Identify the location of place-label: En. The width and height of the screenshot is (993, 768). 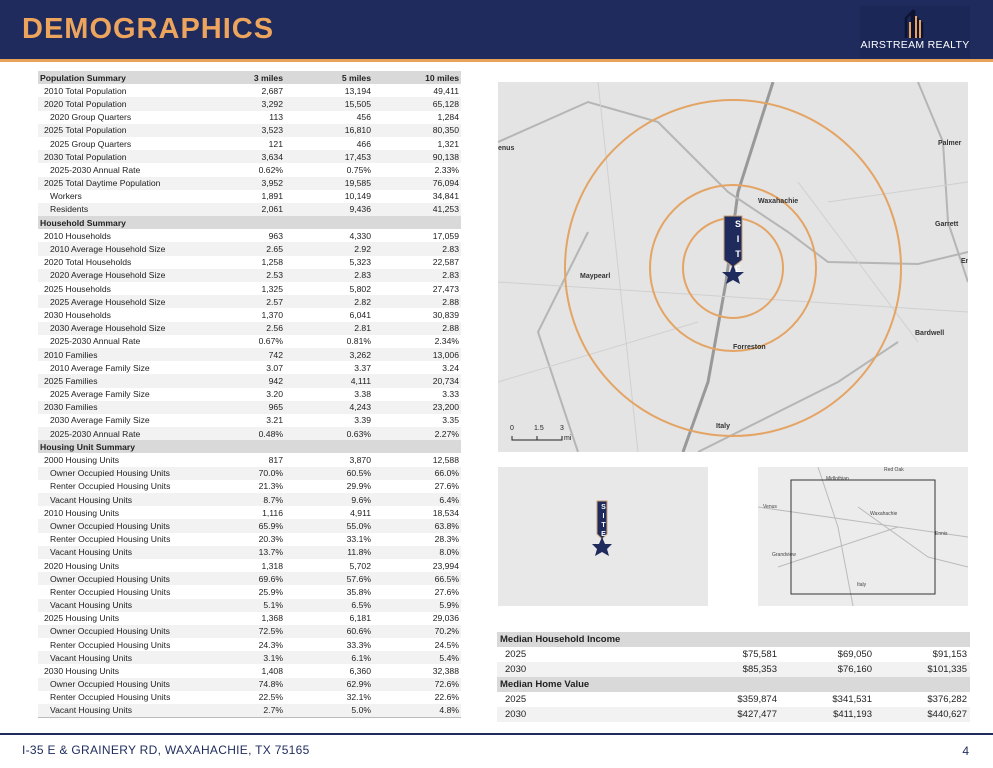
(964, 261).